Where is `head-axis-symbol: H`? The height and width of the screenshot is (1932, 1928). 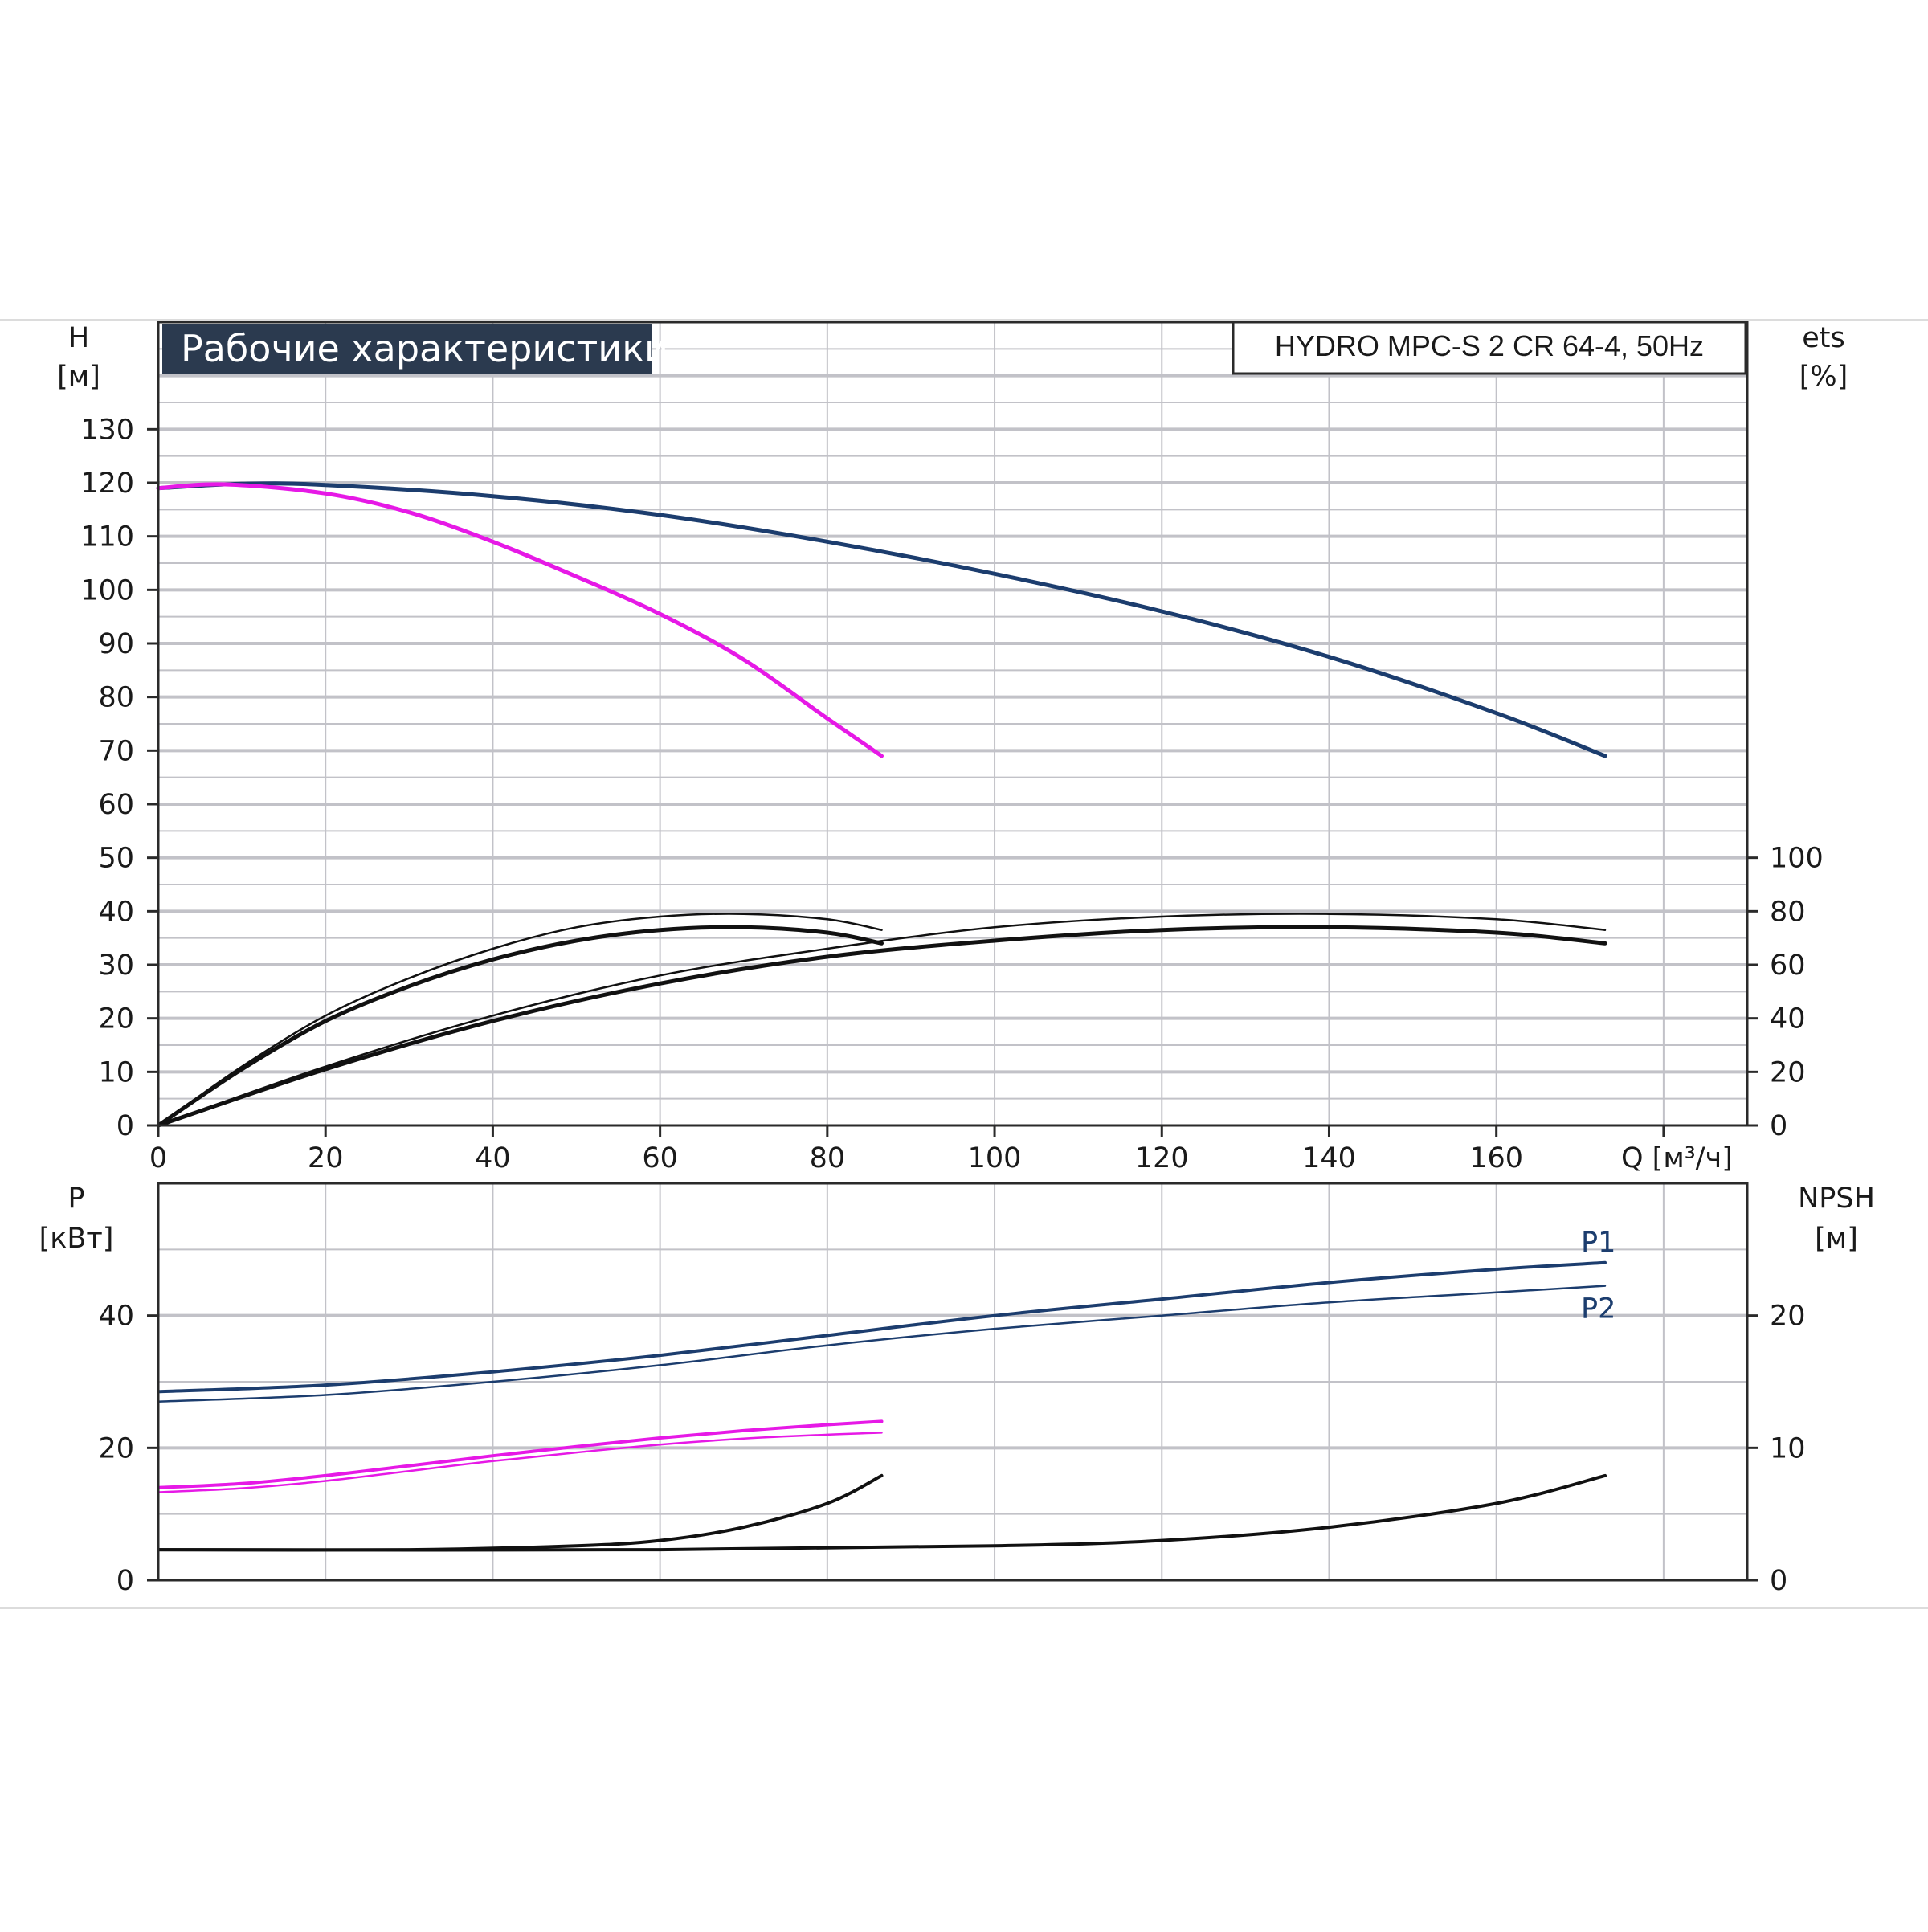 head-axis-symbol: H is located at coordinates (78, 338).